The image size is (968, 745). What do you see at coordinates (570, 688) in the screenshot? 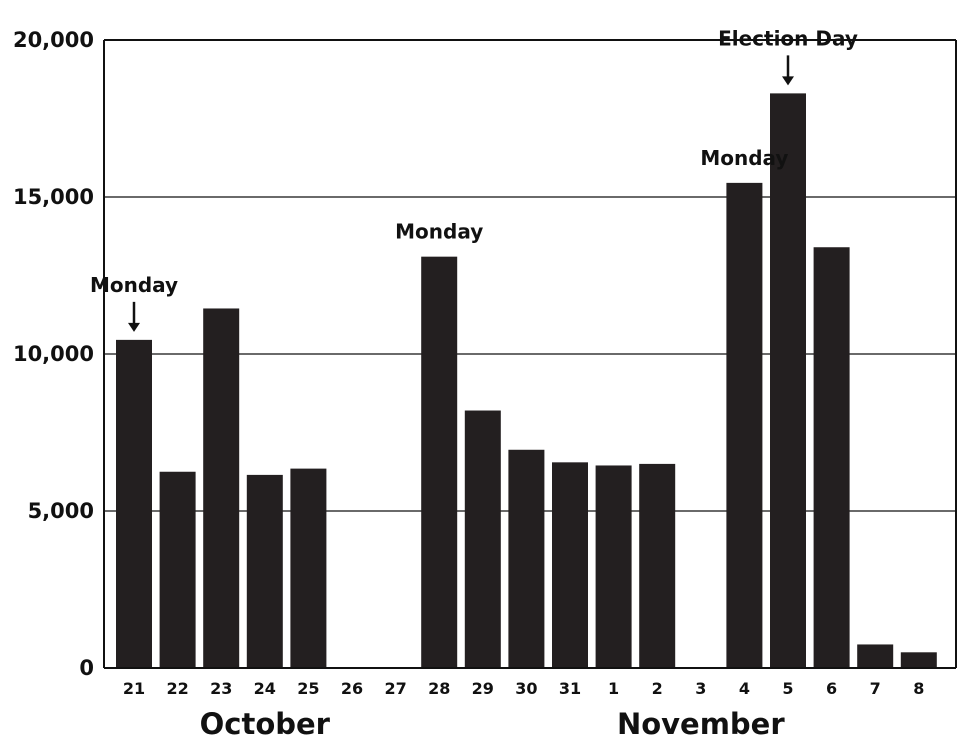
I see `x-tick-label: 31` at bounding box center [570, 688].